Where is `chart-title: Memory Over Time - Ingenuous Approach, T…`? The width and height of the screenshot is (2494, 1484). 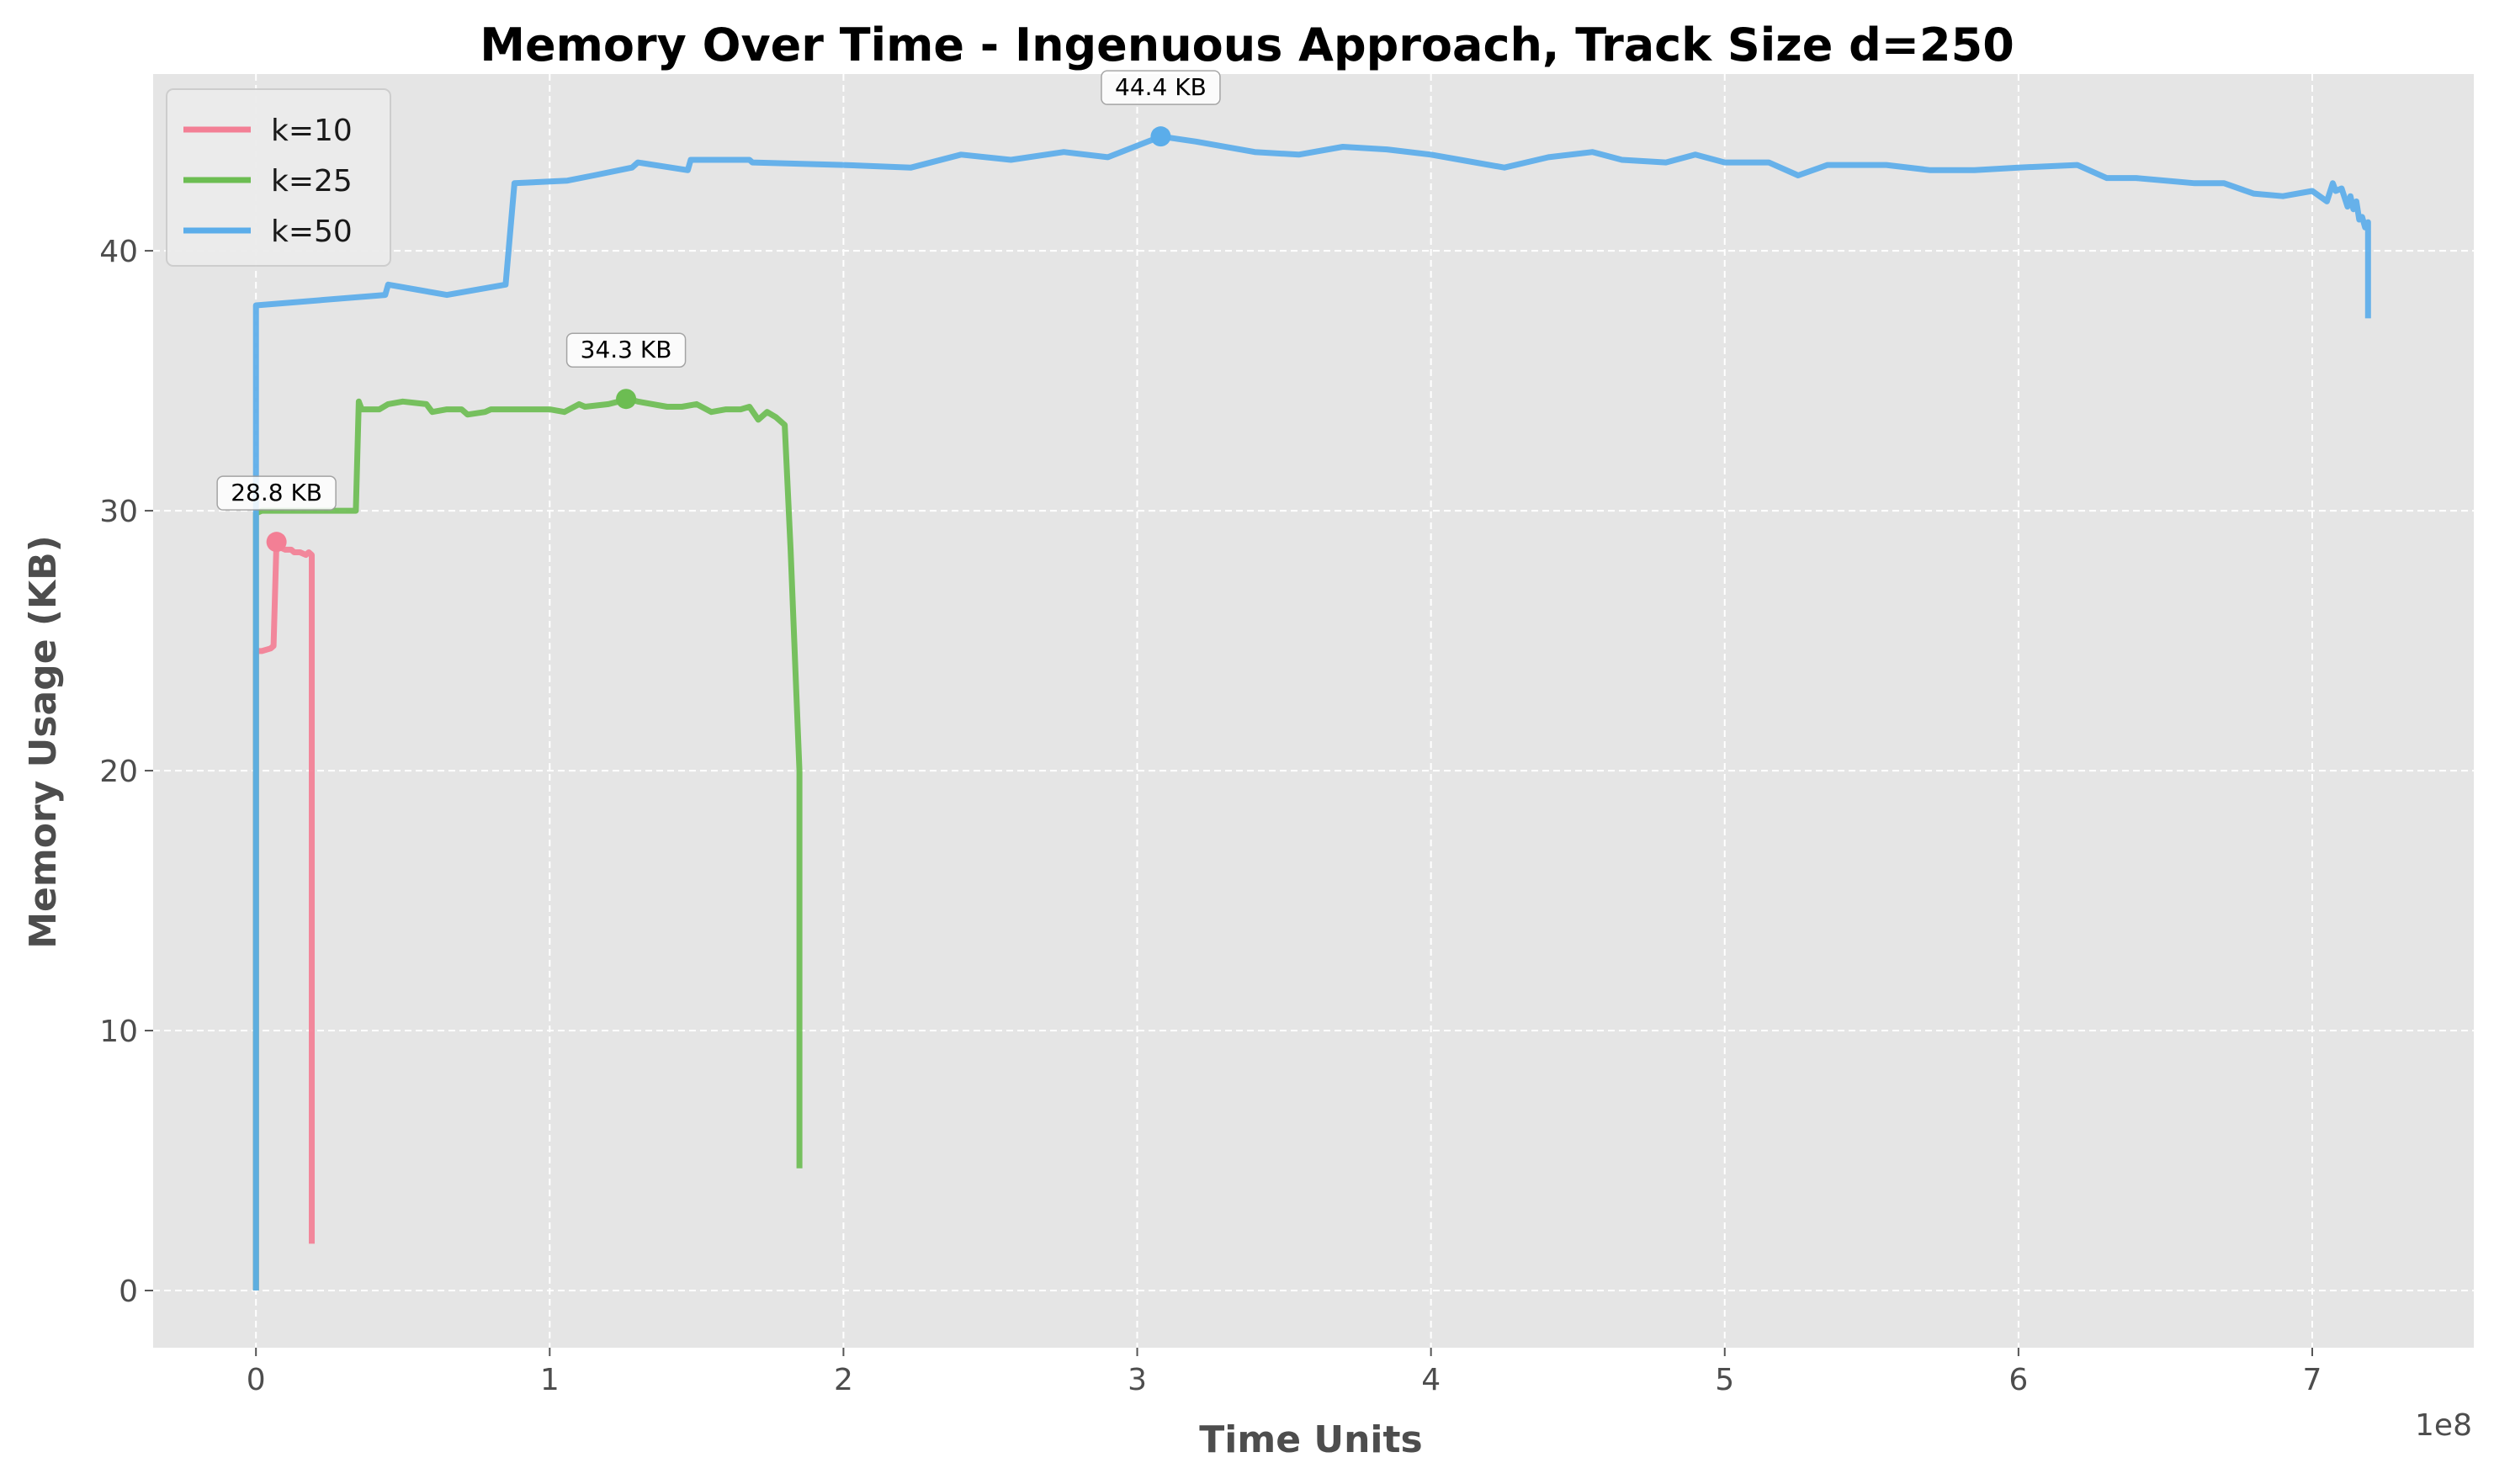
chart-title: Memory Over Time - Ingenuous Approach, T… is located at coordinates (1247, 45).